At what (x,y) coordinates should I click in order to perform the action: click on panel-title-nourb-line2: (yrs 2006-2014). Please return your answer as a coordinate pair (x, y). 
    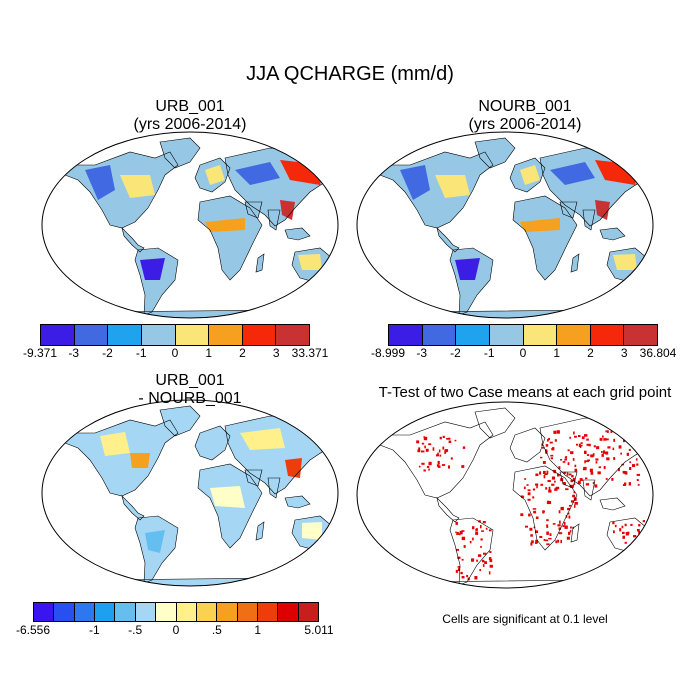
    Looking at the image, I should click on (525, 124).